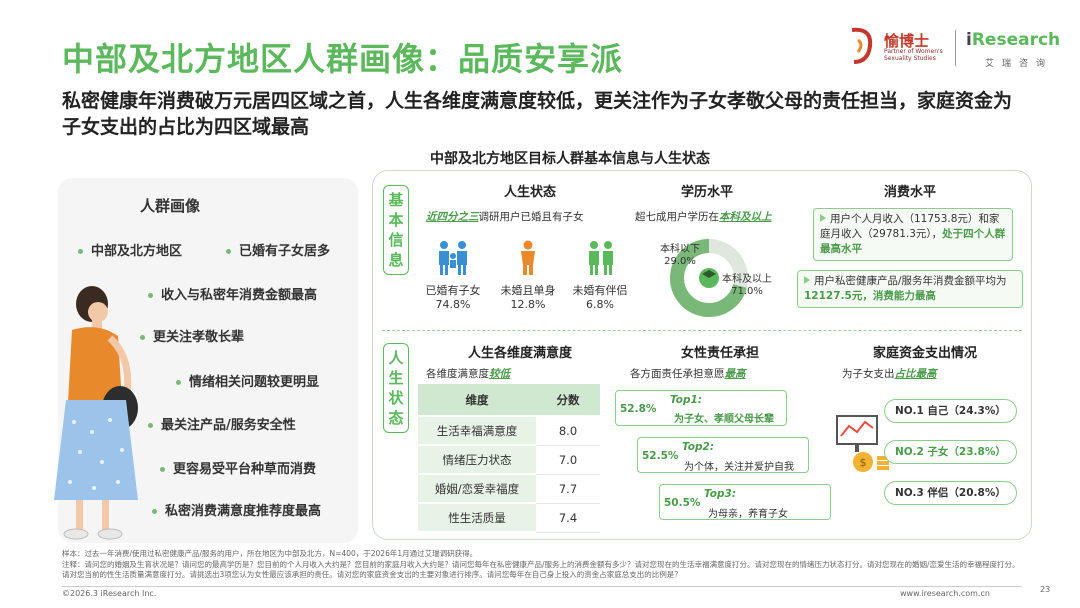 The height and width of the screenshot is (608, 1080). Describe the element at coordinates (528, 257) in the screenshot. I see `single-person-icon` at that location.